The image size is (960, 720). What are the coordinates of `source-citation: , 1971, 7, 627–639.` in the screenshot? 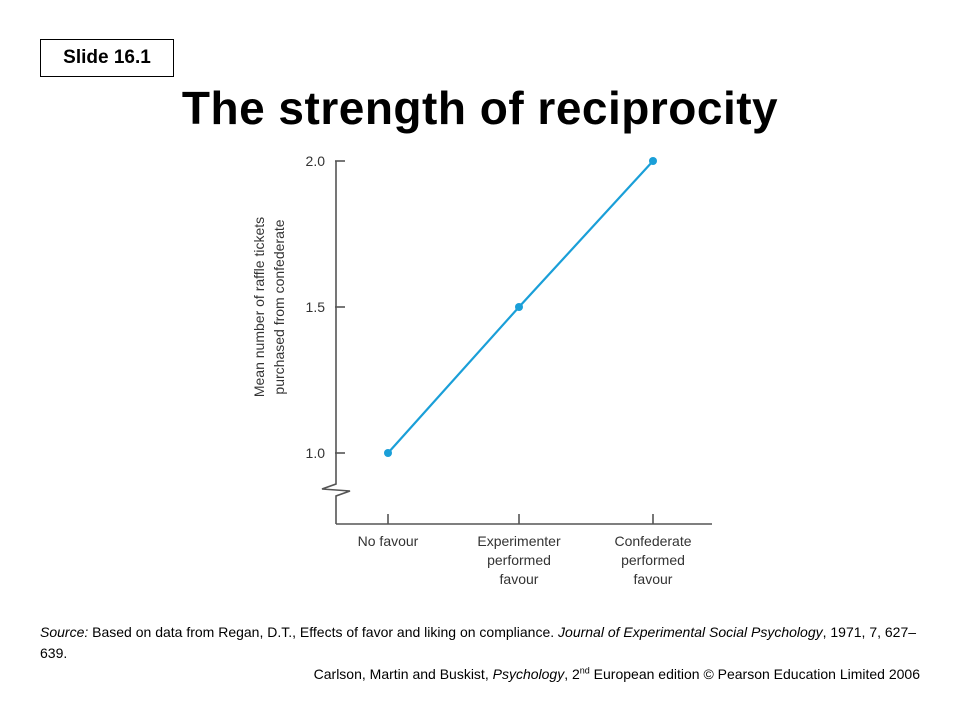 It's located at (478, 642).